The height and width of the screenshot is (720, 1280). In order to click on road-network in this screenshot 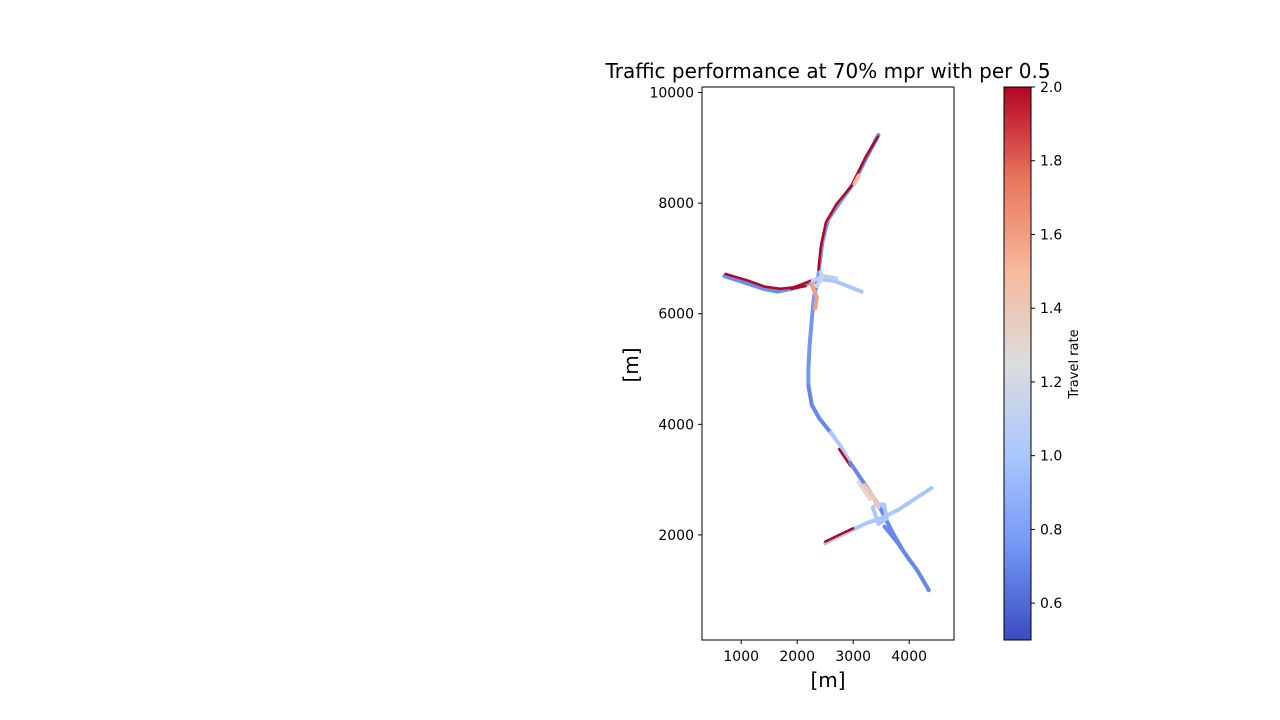, I will do `click(828, 363)`.